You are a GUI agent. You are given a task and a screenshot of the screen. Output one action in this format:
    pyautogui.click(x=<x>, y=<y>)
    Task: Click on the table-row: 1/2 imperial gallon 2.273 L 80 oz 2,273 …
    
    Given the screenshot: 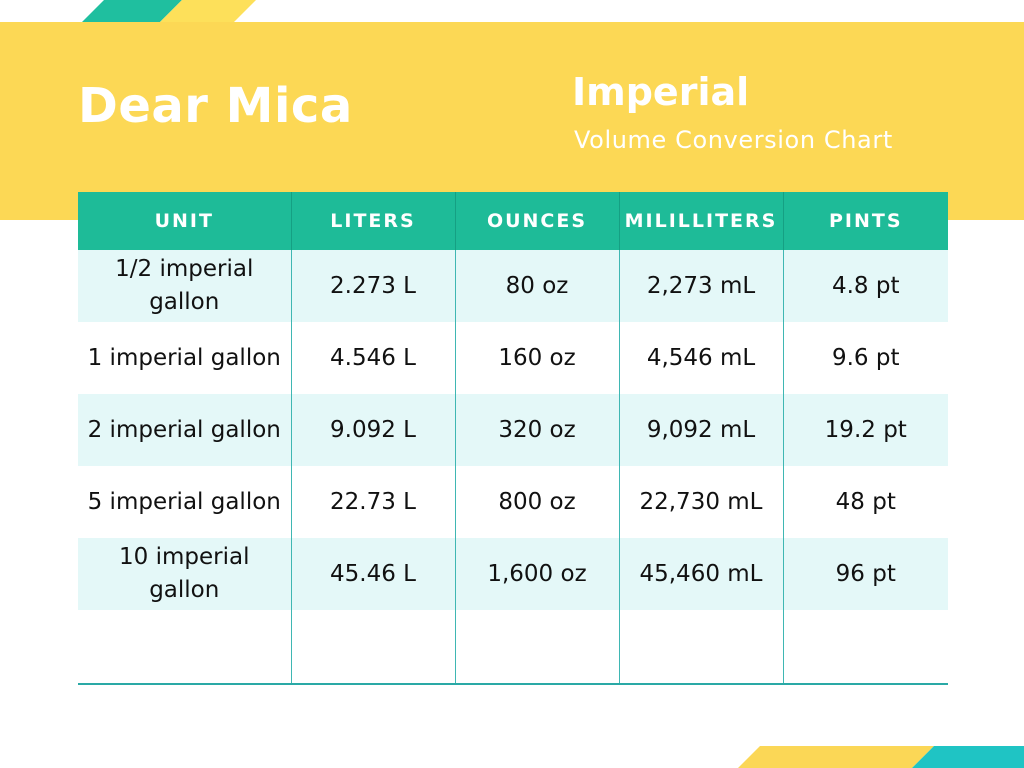 What is the action you would take?
    pyautogui.click(x=513, y=286)
    